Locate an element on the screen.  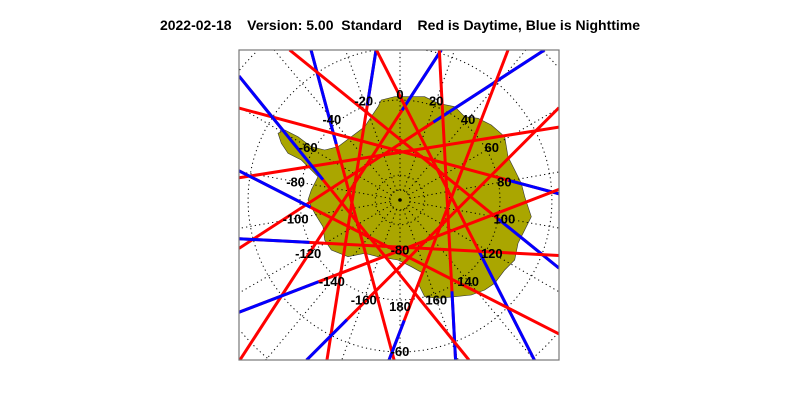
title-date: 2022-02-18 is located at coordinates (195, 25).